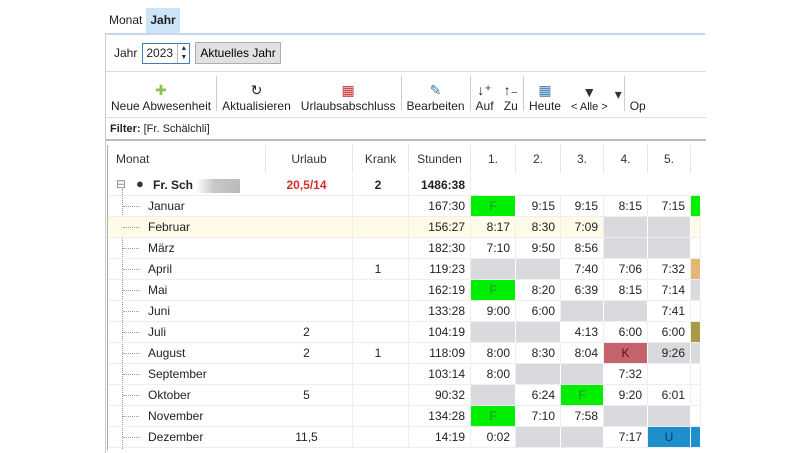 The height and width of the screenshot is (453, 800). Describe the element at coordinates (404, 311) in the screenshot. I see `month-row-juni: Juni 133:28 9:00 6:00 7:41` at that location.